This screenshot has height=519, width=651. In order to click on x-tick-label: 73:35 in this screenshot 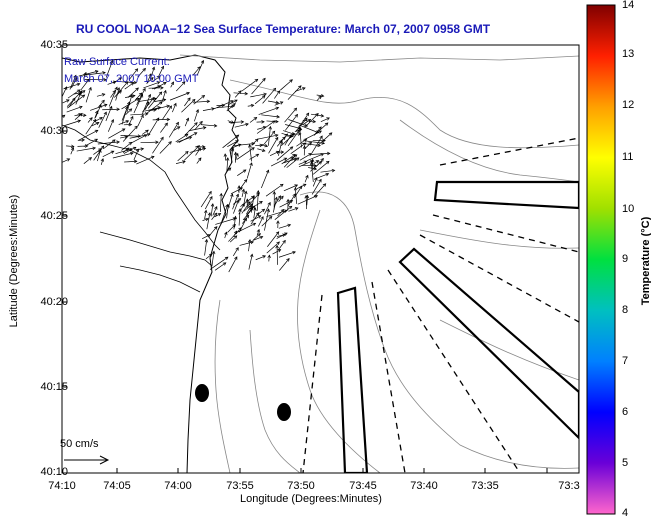, I will do `click(485, 486)`.